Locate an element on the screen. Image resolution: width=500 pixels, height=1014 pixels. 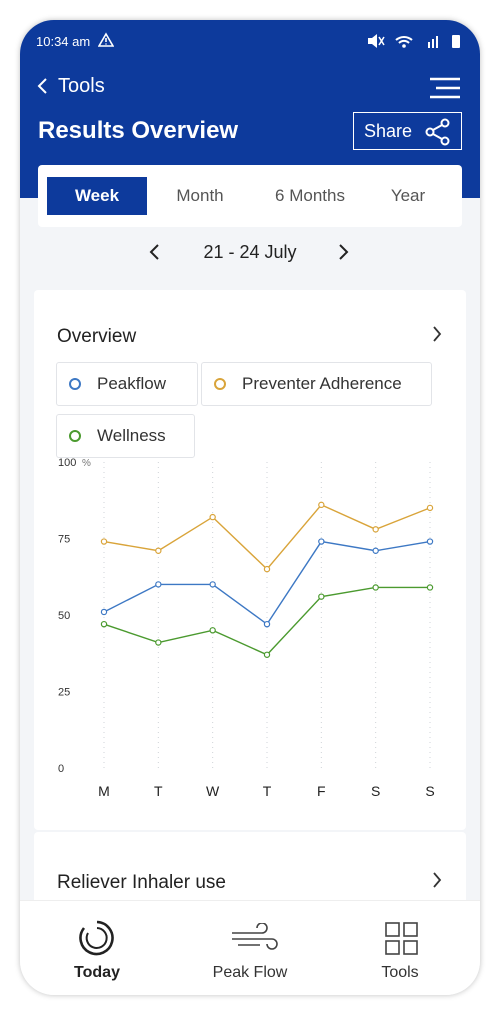
legend-item: Preventer Adherence is located at coordinates (316, 384).